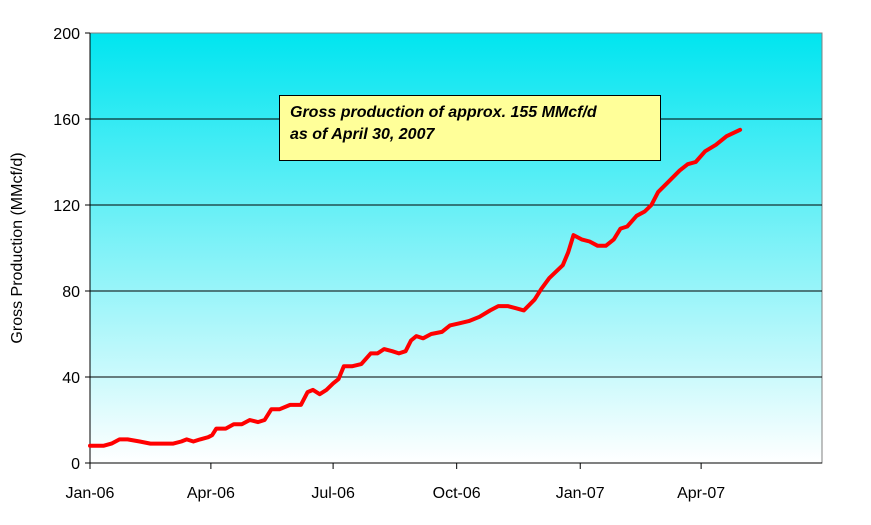 The image size is (871, 525). I want to click on x-tick-label: Apr-07, so click(701, 493).